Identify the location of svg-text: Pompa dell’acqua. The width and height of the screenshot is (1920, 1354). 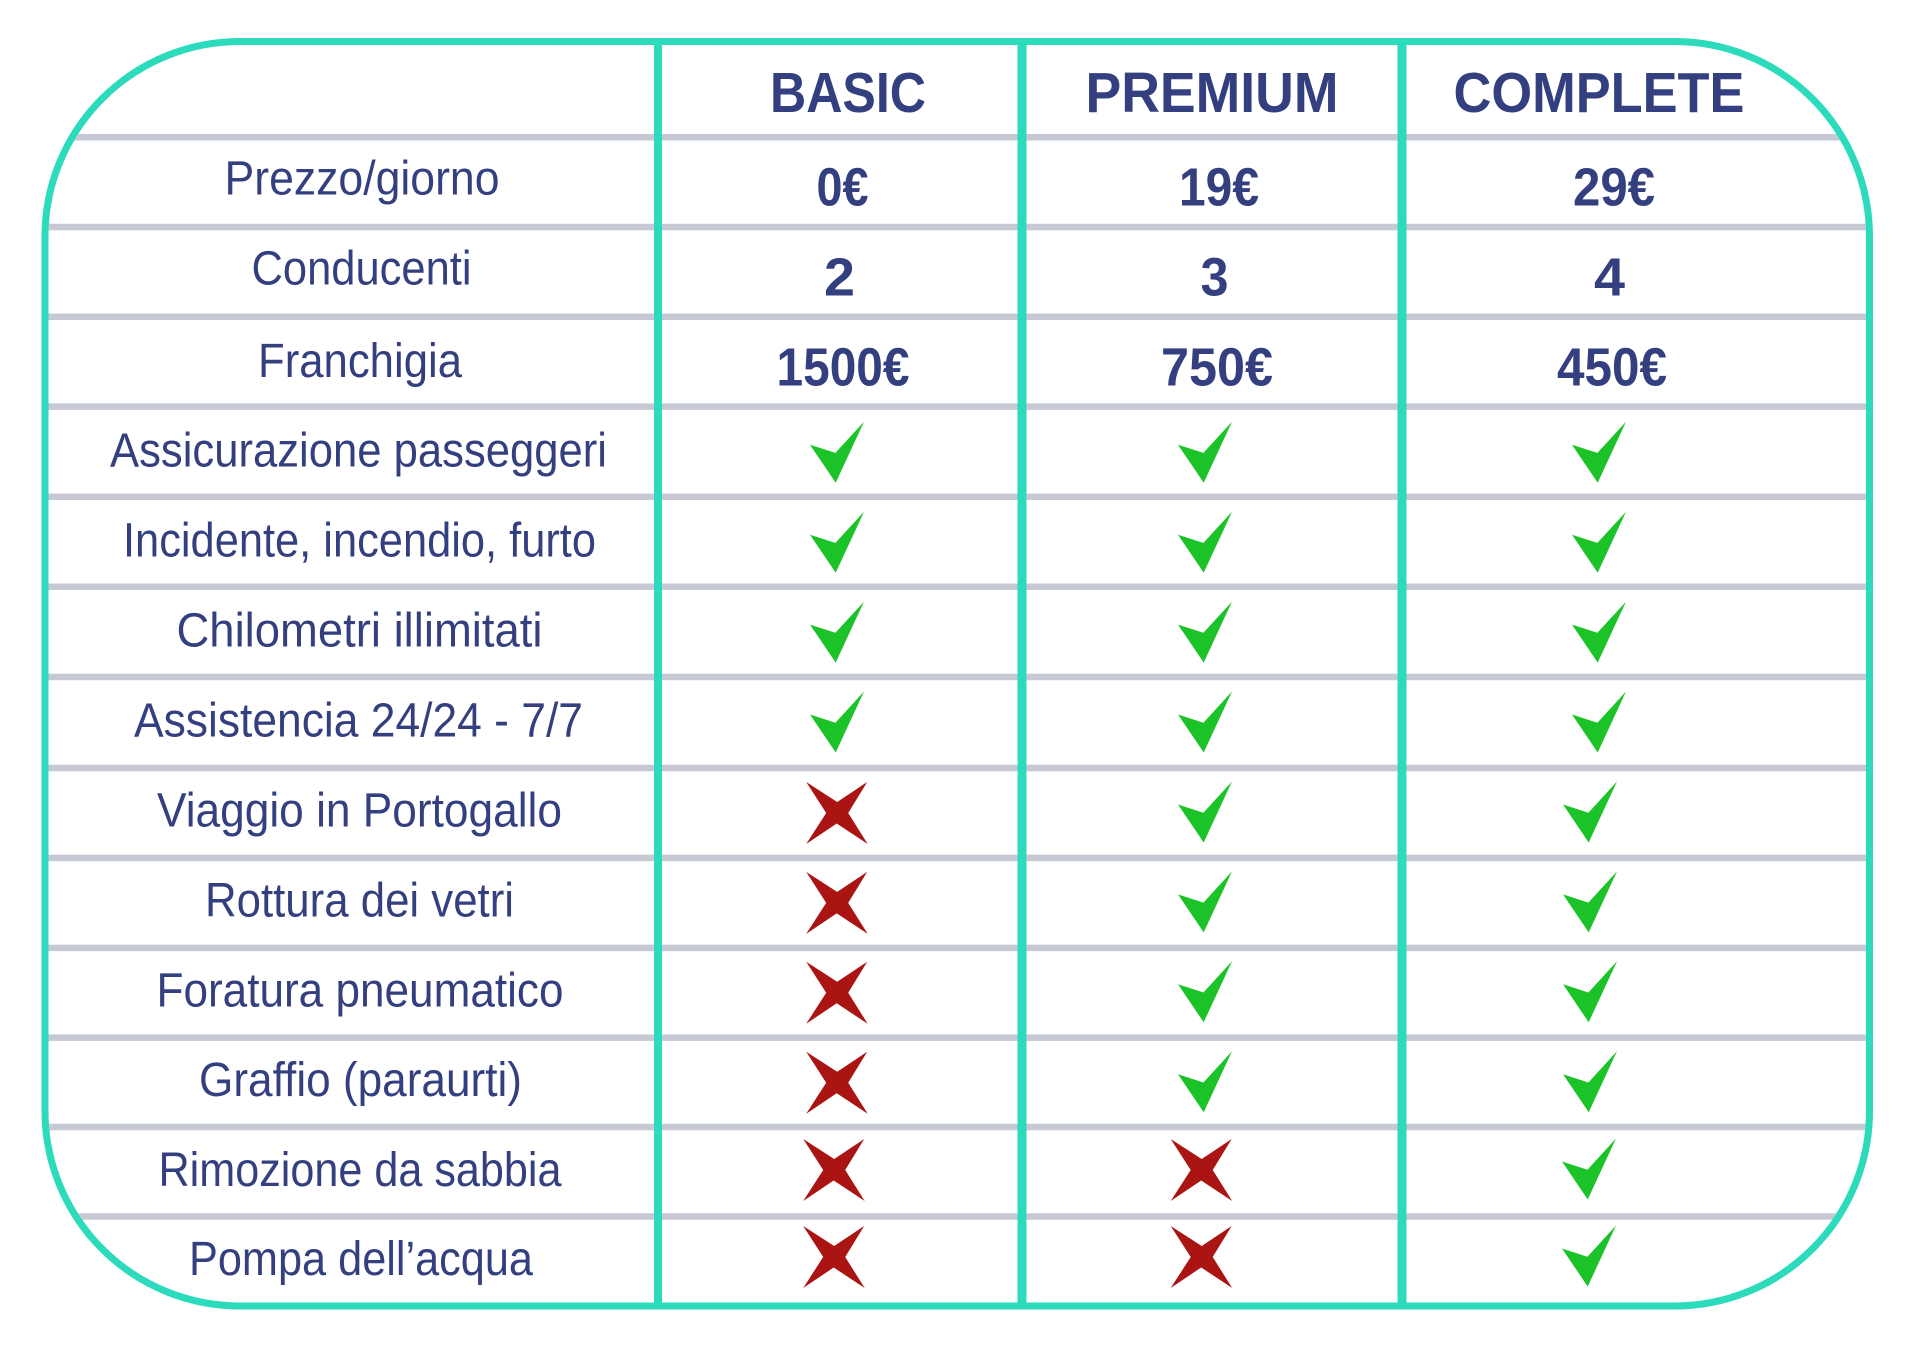
(361, 1259).